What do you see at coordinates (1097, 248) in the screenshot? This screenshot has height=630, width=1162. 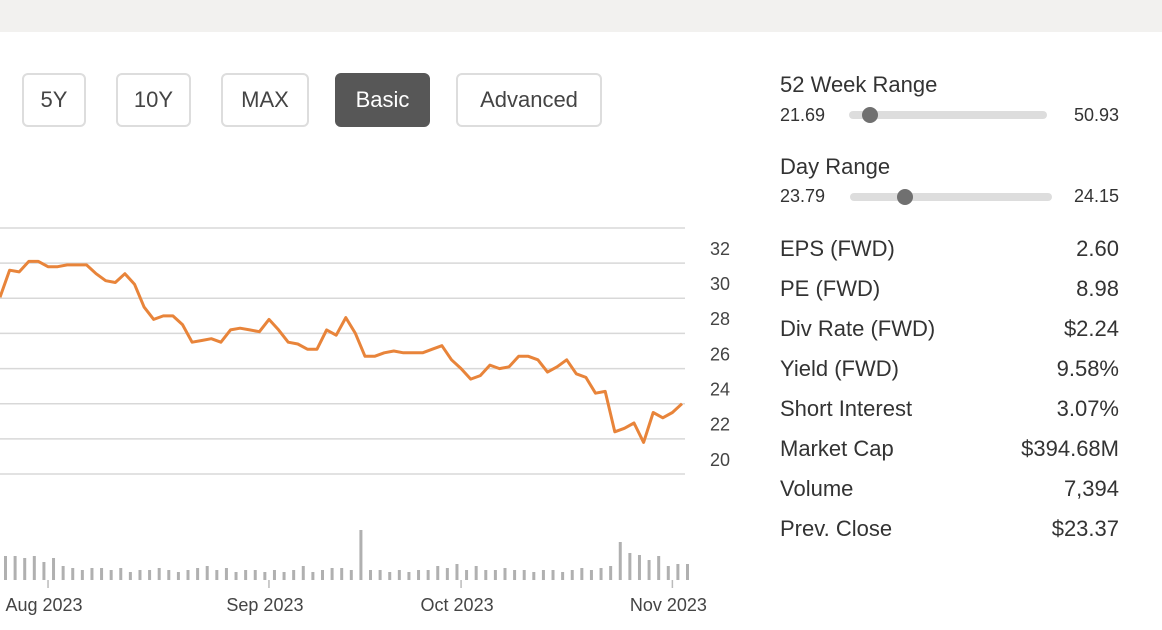 I see `stat-value: 2.60` at bounding box center [1097, 248].